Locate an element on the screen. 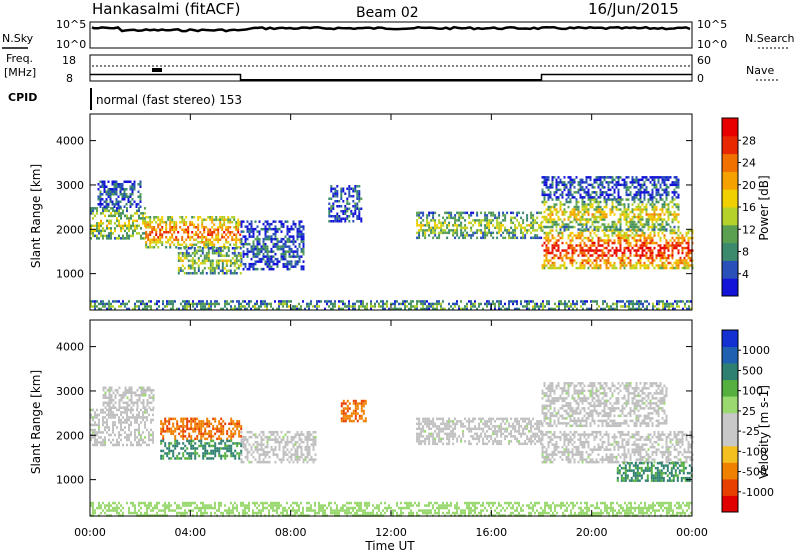 This screenshot has width=800, height=554. velocity-ylabel: Slant Range [km] is located at coordinates (36, 422).